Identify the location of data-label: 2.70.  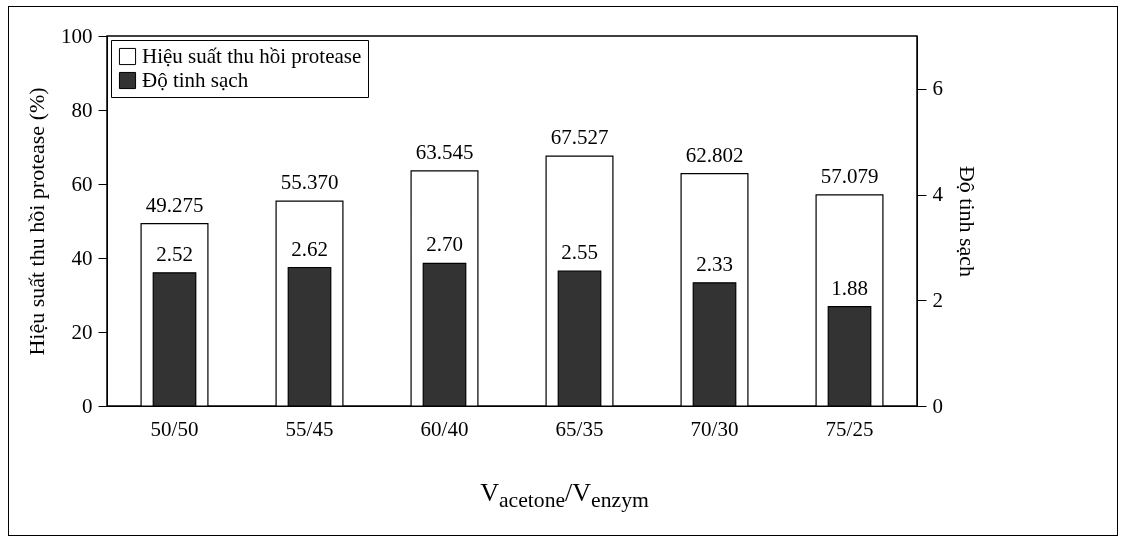
(444, 244).